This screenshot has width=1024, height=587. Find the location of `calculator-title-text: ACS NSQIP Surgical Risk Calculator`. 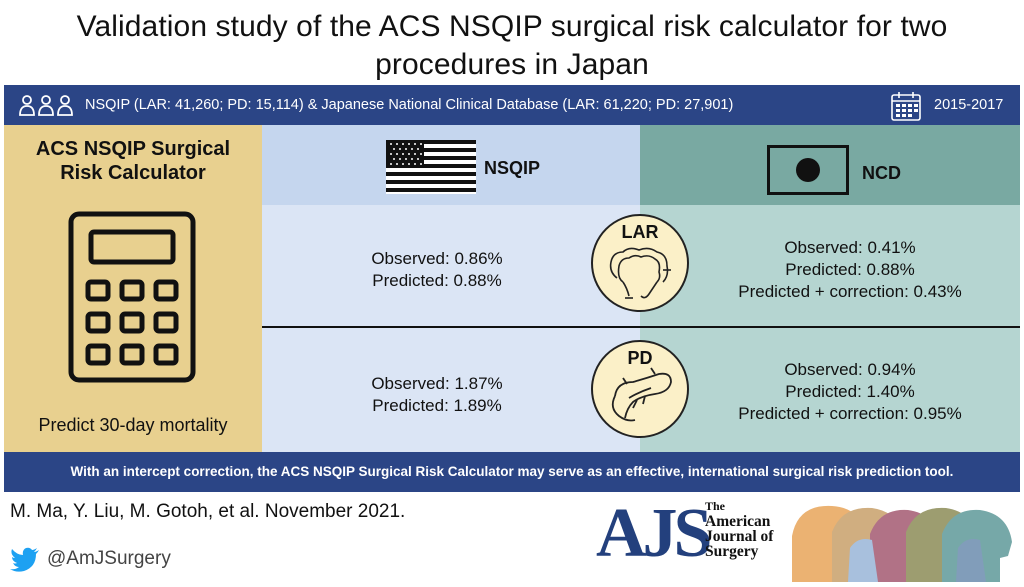

calculator-title-text: ACS NSQIP Surgical Risk Calculator is located at coordinates (133, 161).